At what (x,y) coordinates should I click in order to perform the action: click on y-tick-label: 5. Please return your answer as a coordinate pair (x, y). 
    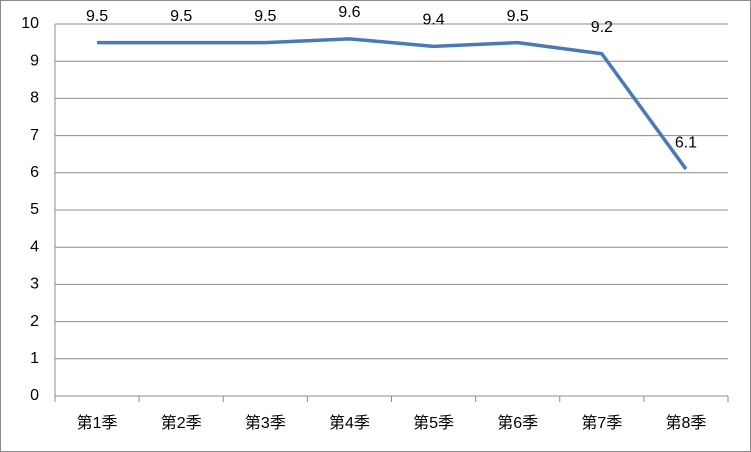
    Looking at the image, I should click on (34, 209).